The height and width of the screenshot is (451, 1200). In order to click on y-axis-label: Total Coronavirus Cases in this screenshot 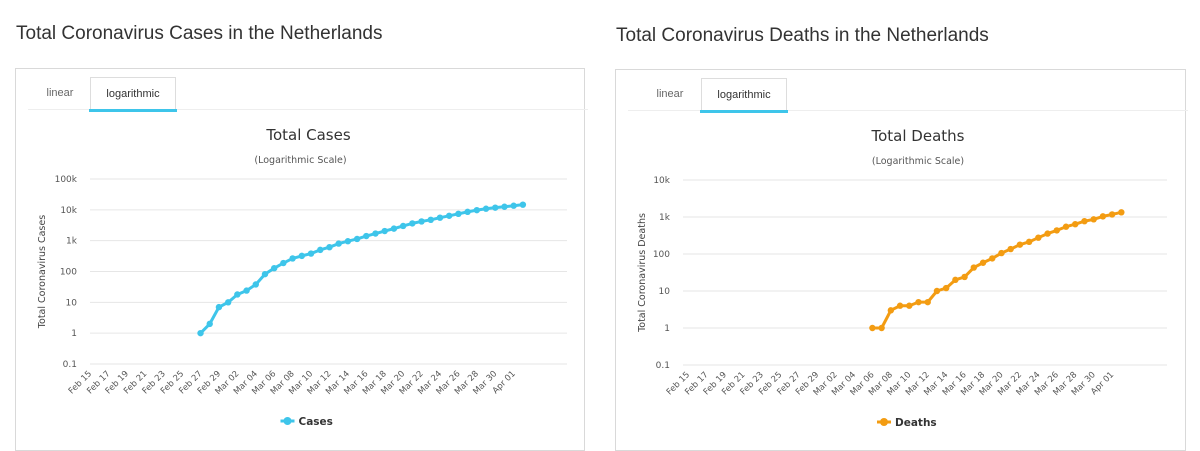, I will do `click(42, 272)`.